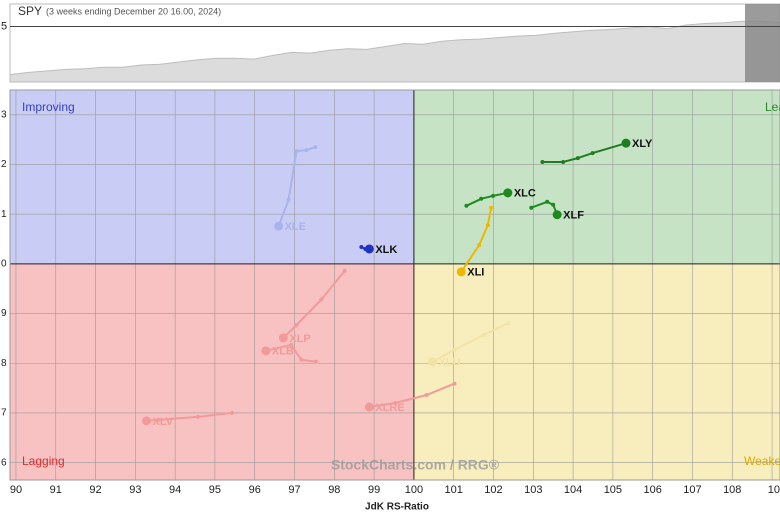 This screenshot has width=780, height=516. What do you see at coordinates (255, 490) in the screenshot?
I see `x-tick-label: 96` at bounding box center [255, 490].